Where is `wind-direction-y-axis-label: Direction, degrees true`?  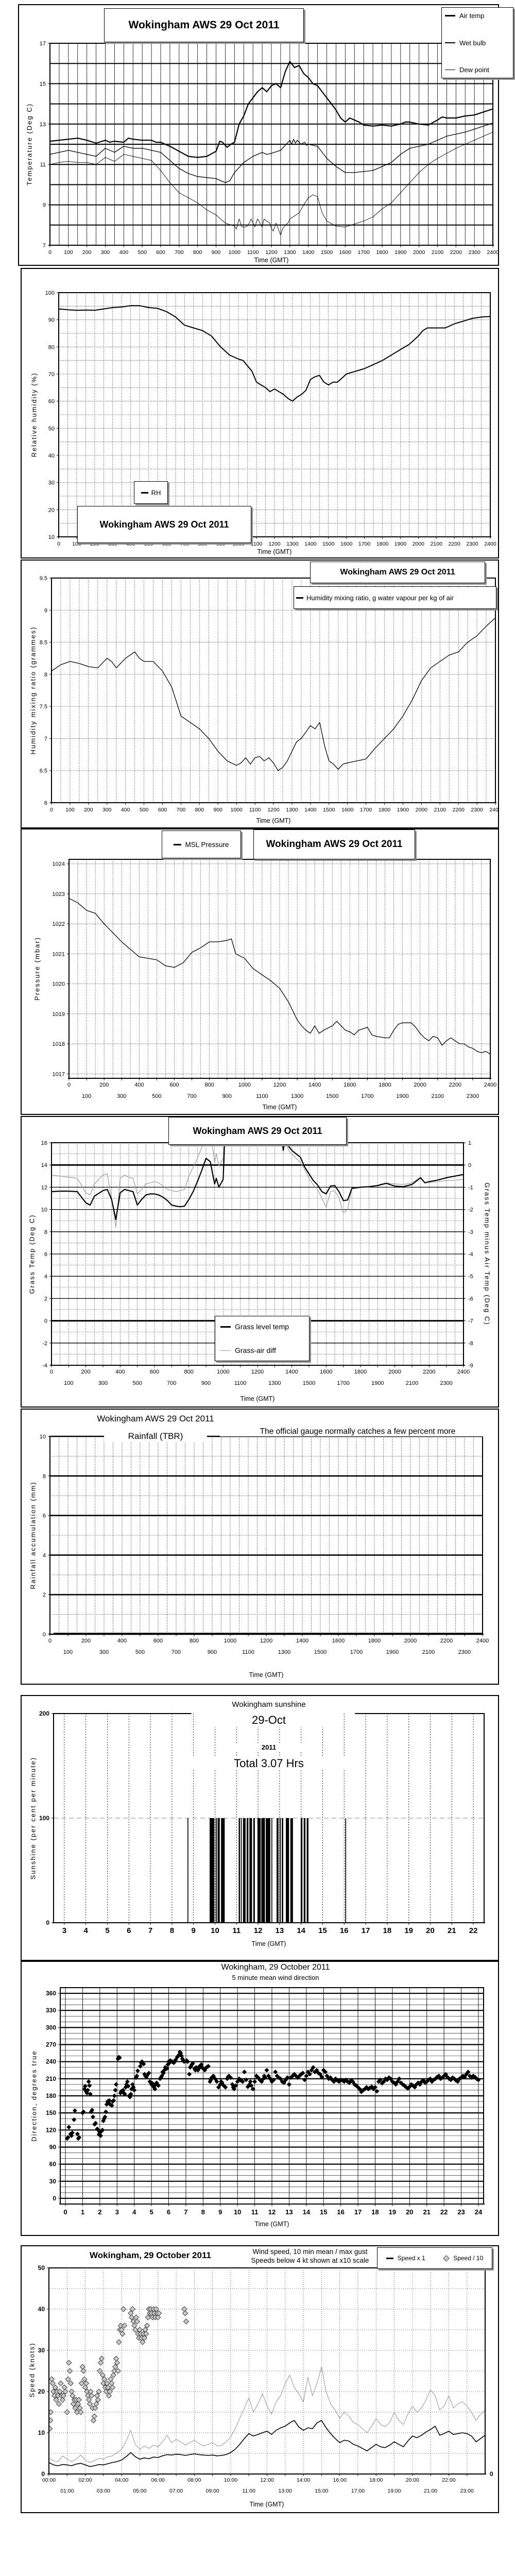 wind-direction-y-axis-label: Direction, degrees true is located at coordinates (34, 2096).